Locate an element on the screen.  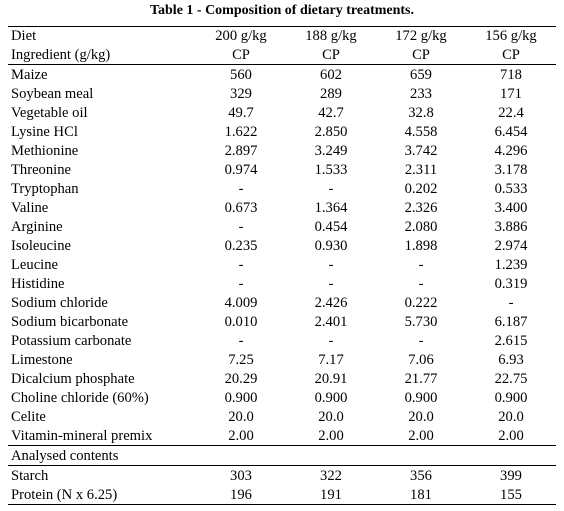
value-cell: 659 is located at coordinates (421, 74).